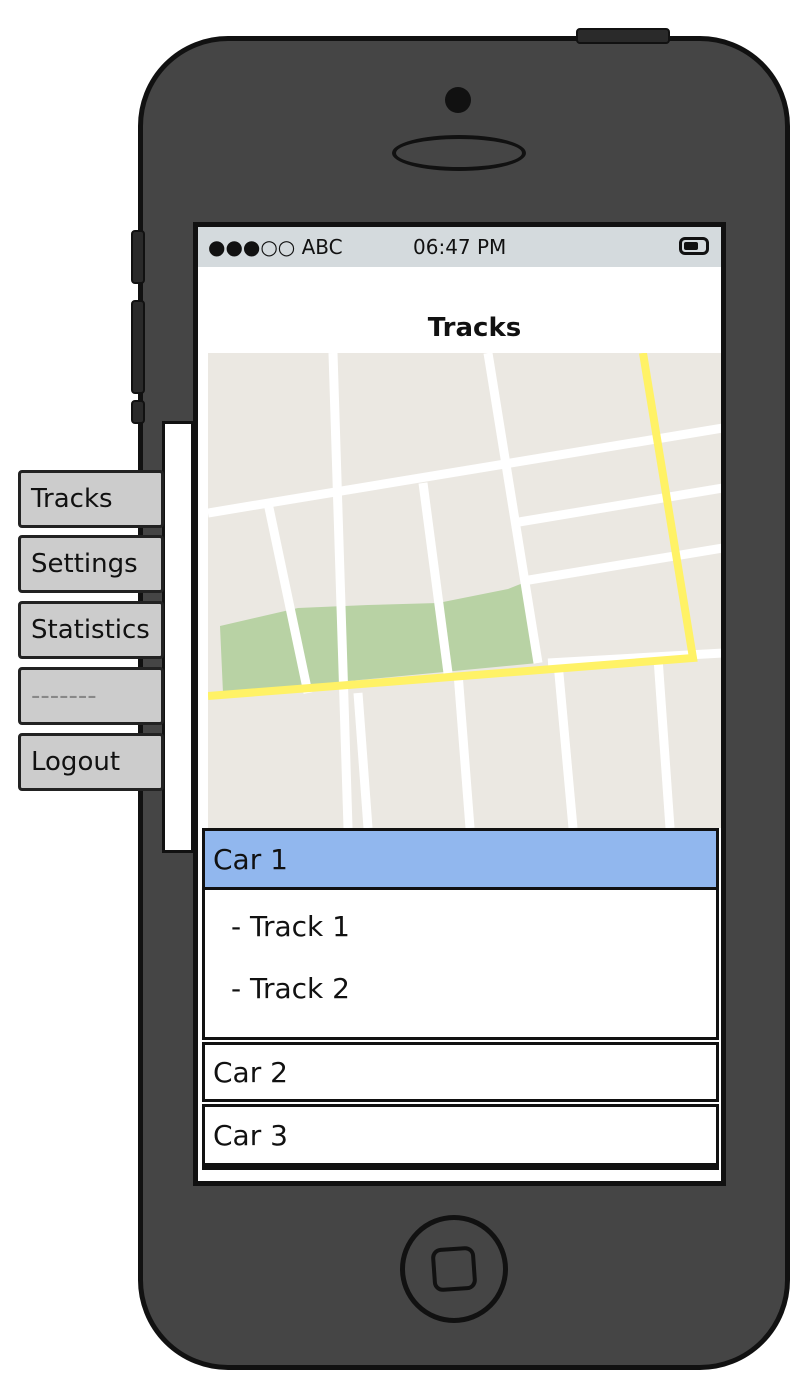 This screenshot has width=803, height=1391. What do you see at coordinates (138, 257) in the screenshot?
I see `mute-switch` at bounding box center [138, 257].